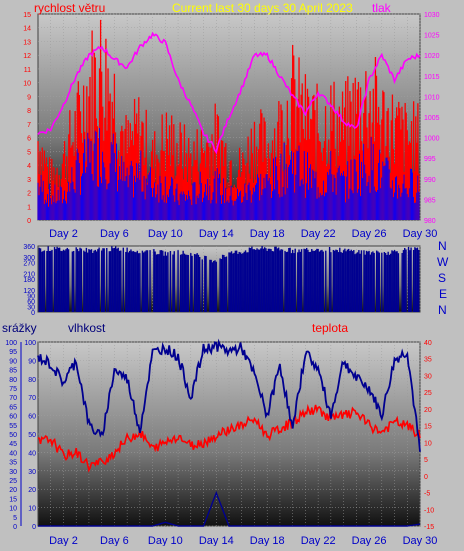 The image size is (464, 551). What do you see at coordinates (432, 56) in the screenshot?
I see `top-right-tick: 1020` at bounding box center [432, 56].